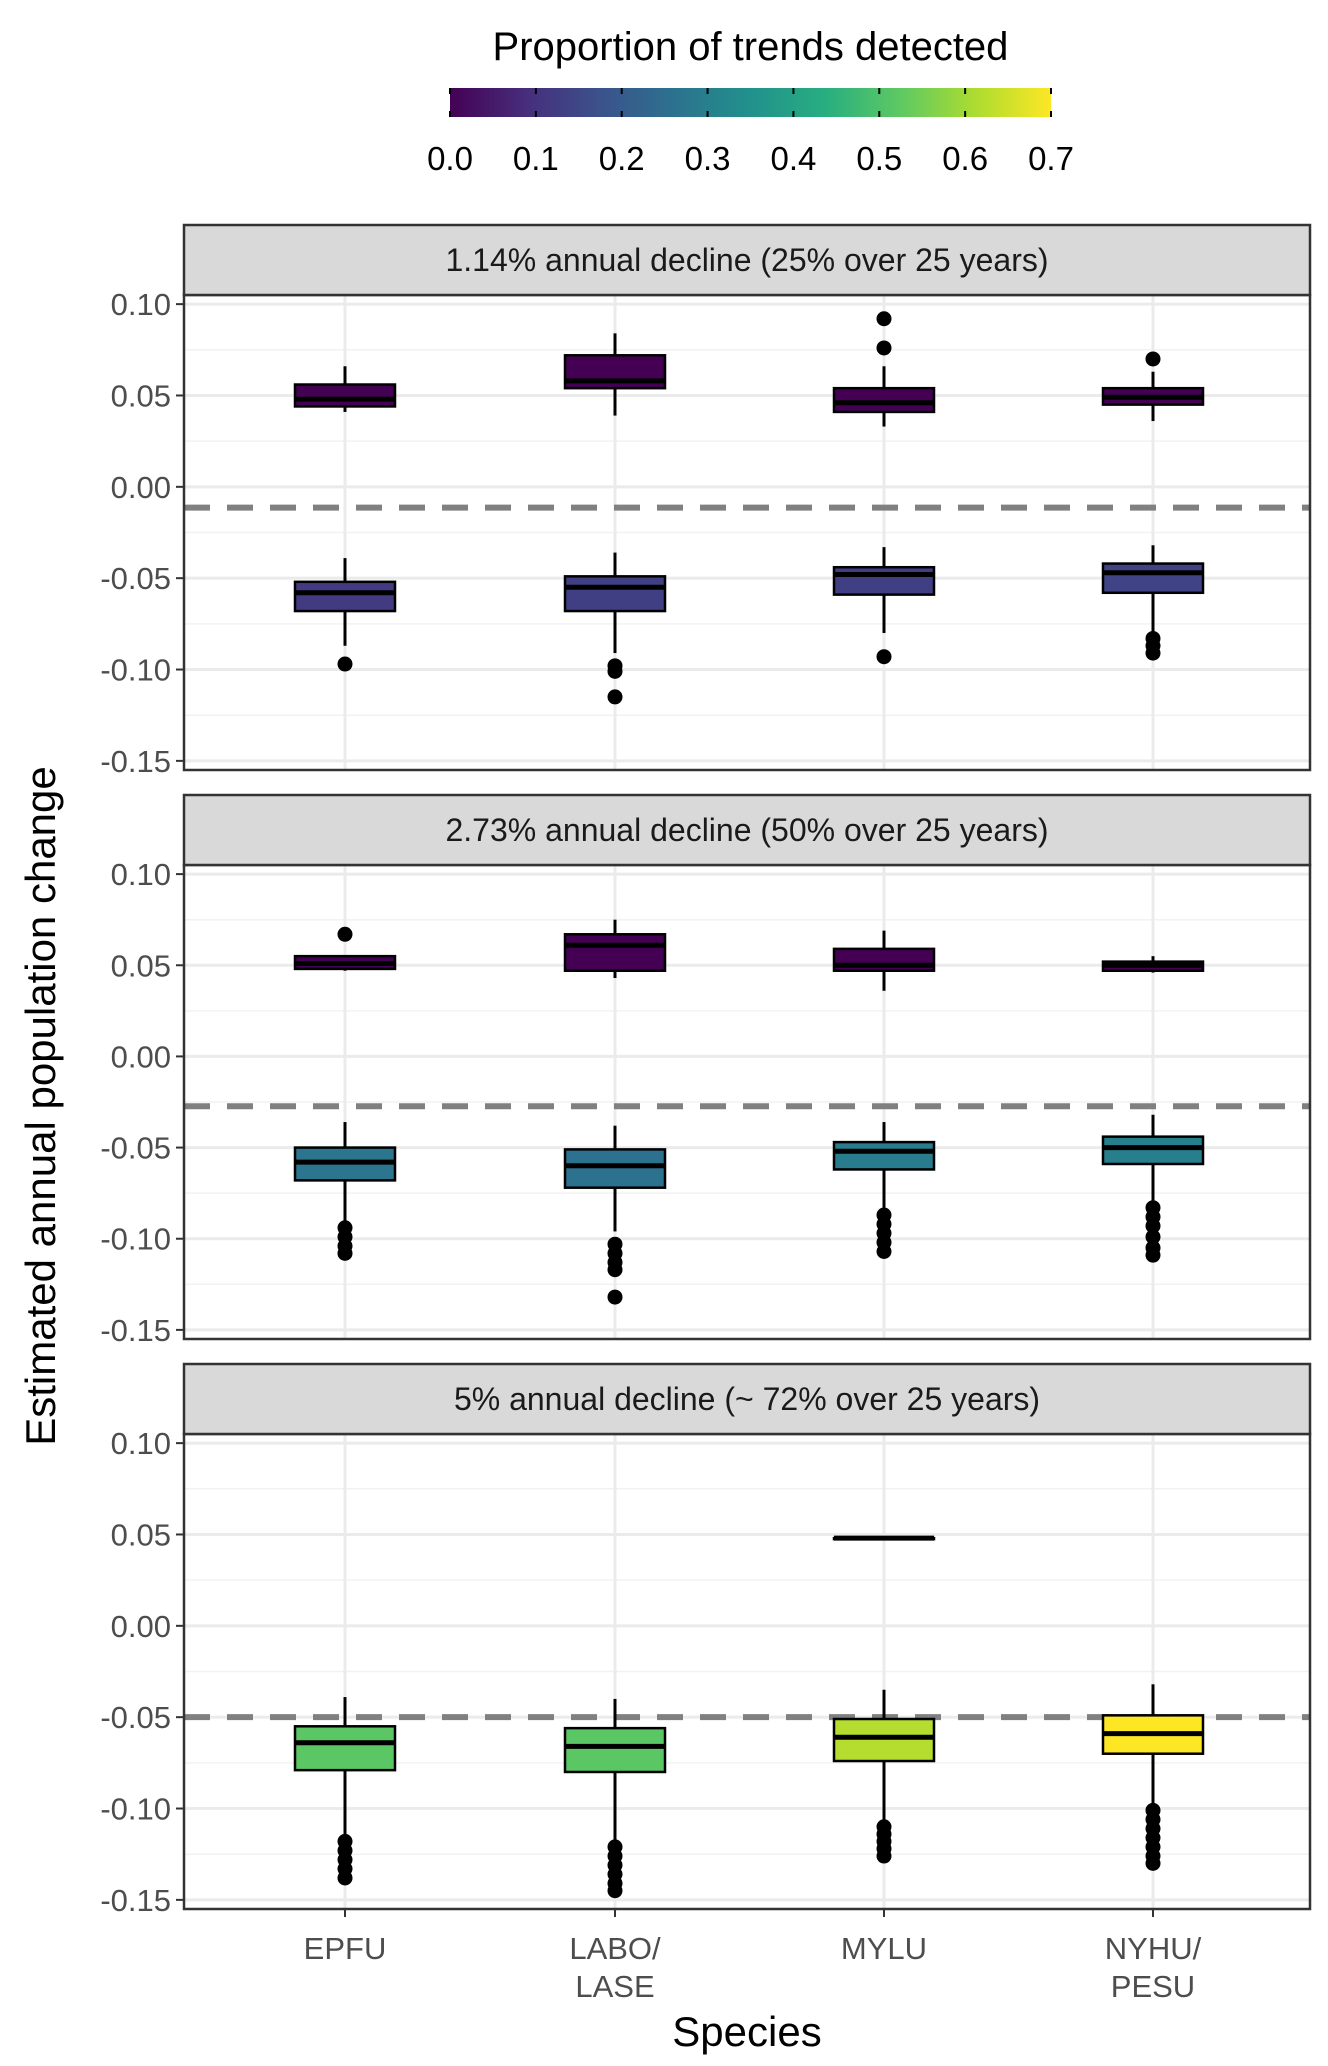 The height and width of the screenshot is (2066, 1328). I want to click on legend-tick-label: 0.3, so click(708, 158).